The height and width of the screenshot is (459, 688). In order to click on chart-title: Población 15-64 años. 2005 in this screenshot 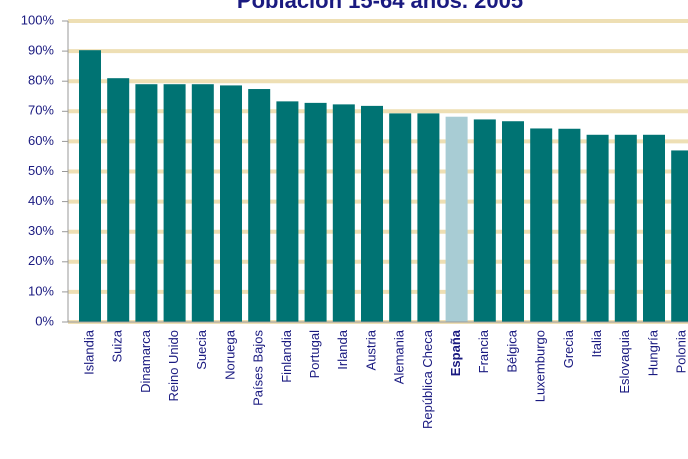, I will do `click(380, 6)`.